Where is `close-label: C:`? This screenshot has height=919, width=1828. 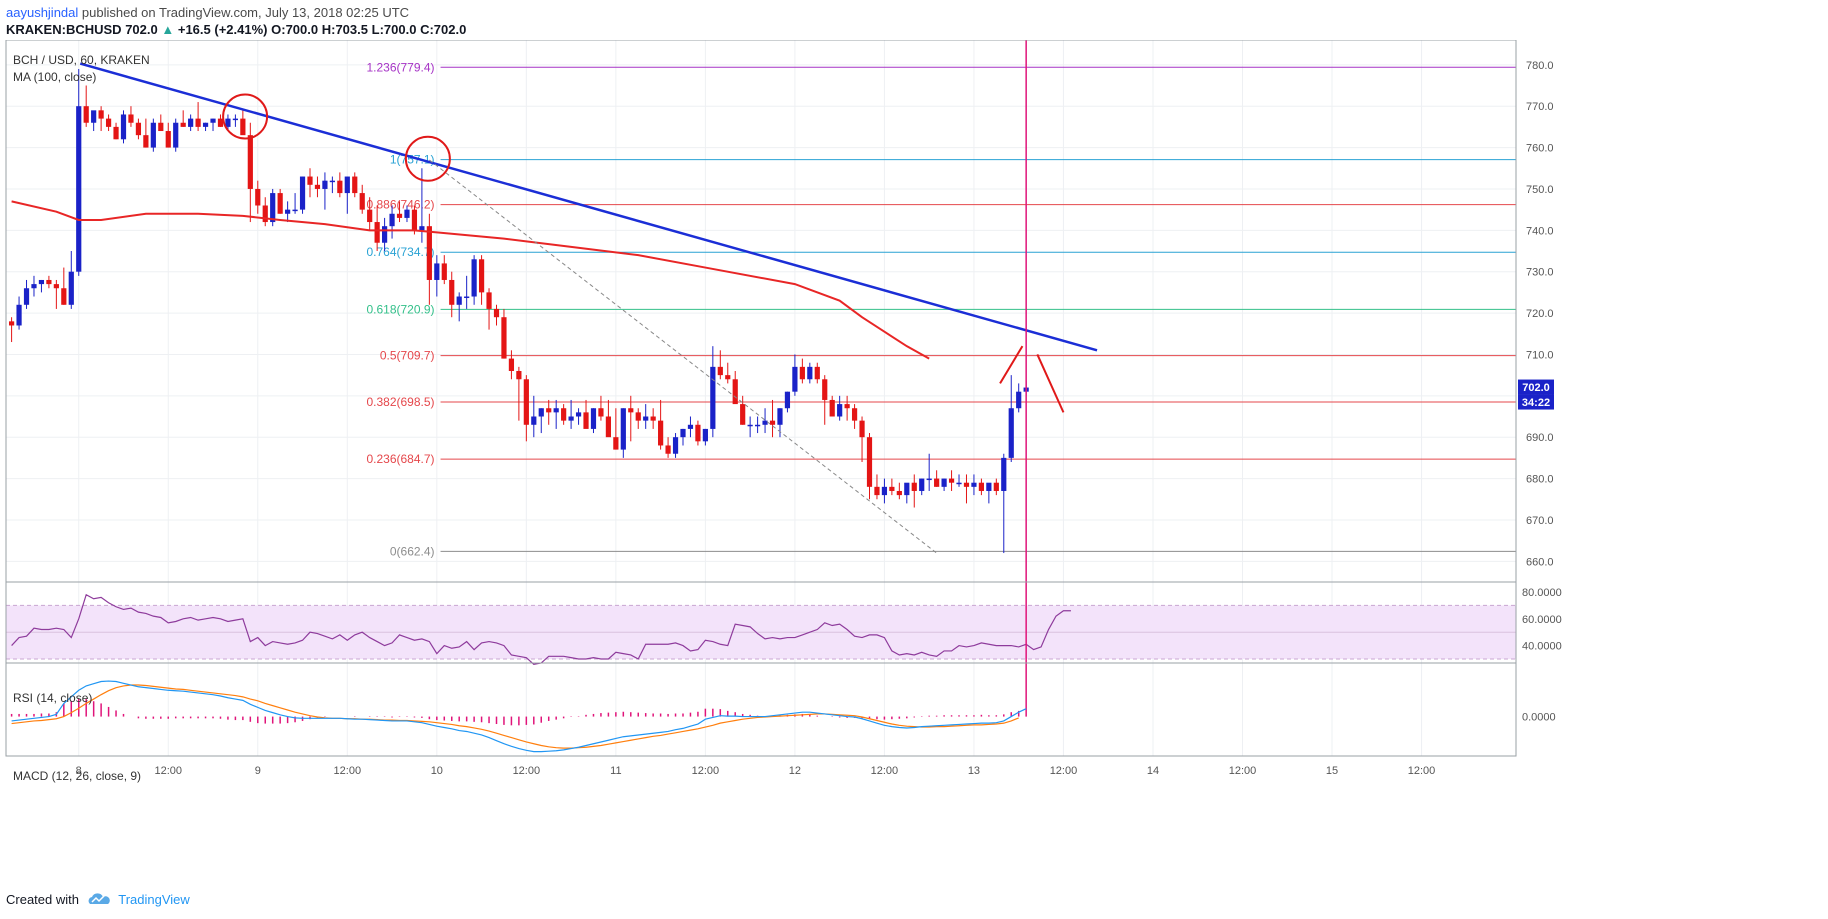
close-label: C: is located at coordinates (427, 29).